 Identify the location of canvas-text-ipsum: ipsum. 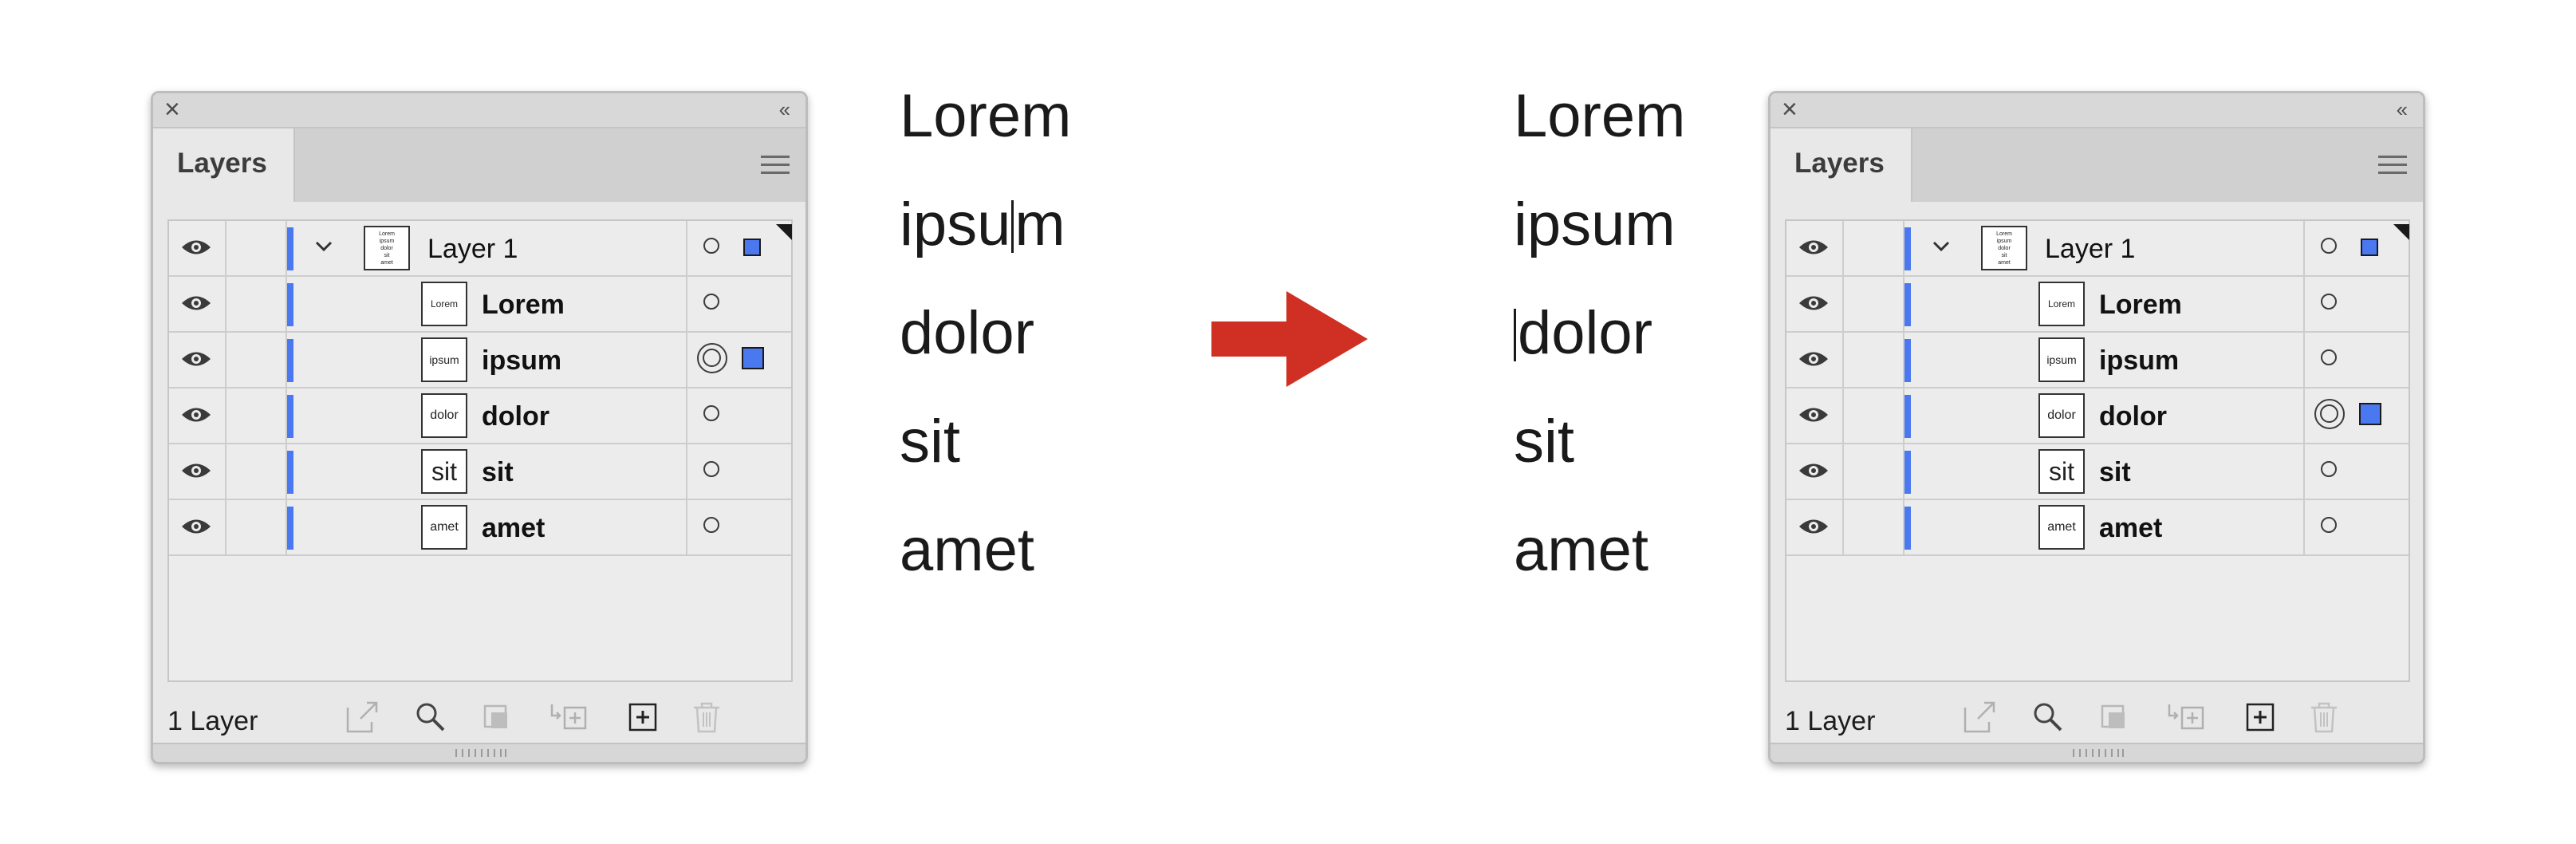
(982, 224).